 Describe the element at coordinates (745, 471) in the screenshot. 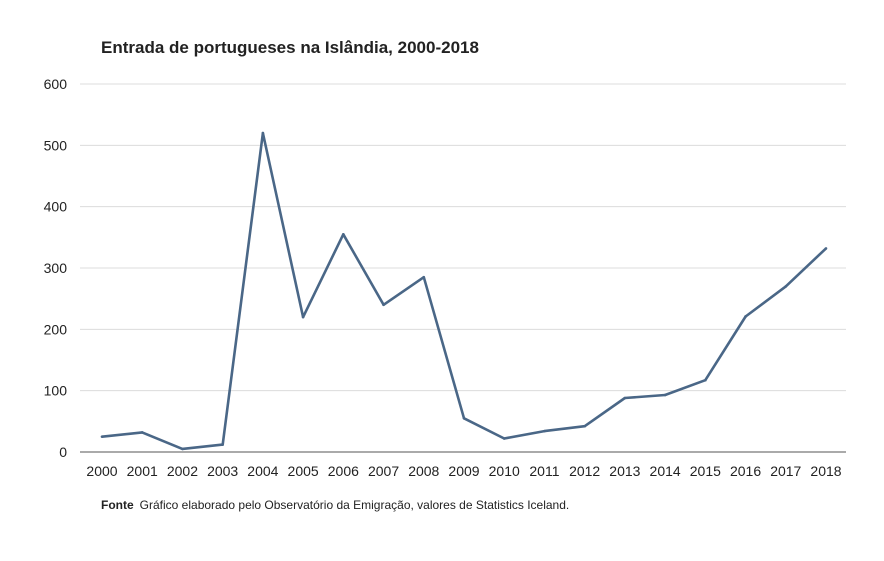

I see `x-tick-label: 2016` at that location.